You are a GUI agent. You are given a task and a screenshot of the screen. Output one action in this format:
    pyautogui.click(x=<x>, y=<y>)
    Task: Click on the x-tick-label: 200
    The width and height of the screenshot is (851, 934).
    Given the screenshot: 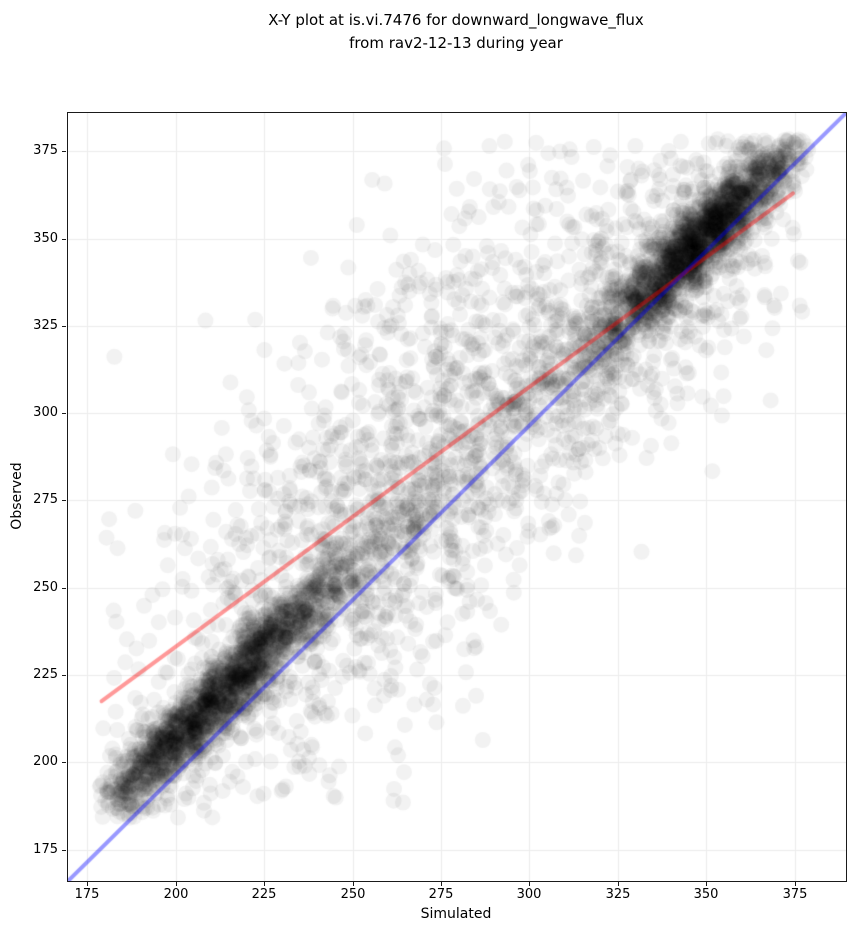 What is the action you would take?
    pyautogui.click(x=176, y=894)
    